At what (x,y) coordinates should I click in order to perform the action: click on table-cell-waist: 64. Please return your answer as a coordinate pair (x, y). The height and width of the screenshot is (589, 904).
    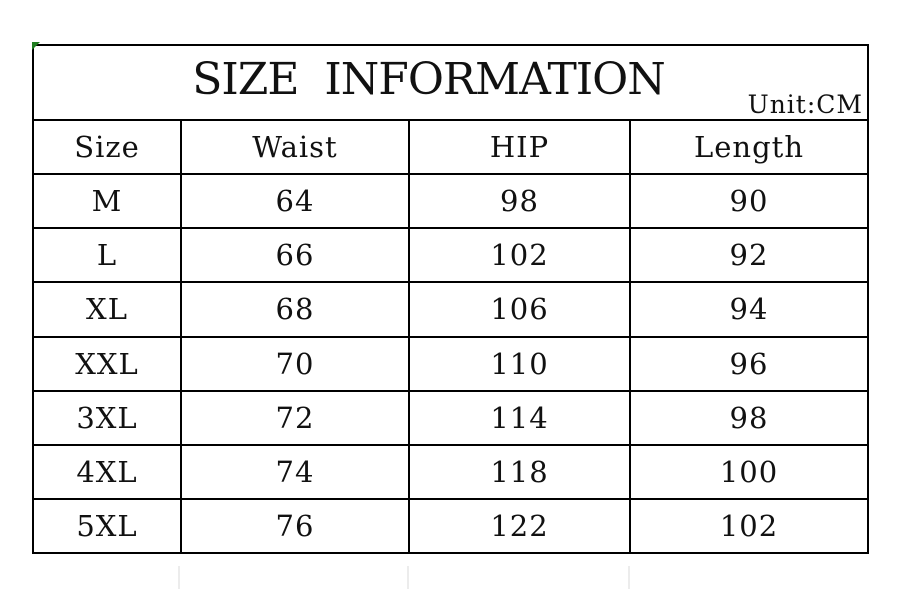
    Looking at the image, I should click on (294, 200).